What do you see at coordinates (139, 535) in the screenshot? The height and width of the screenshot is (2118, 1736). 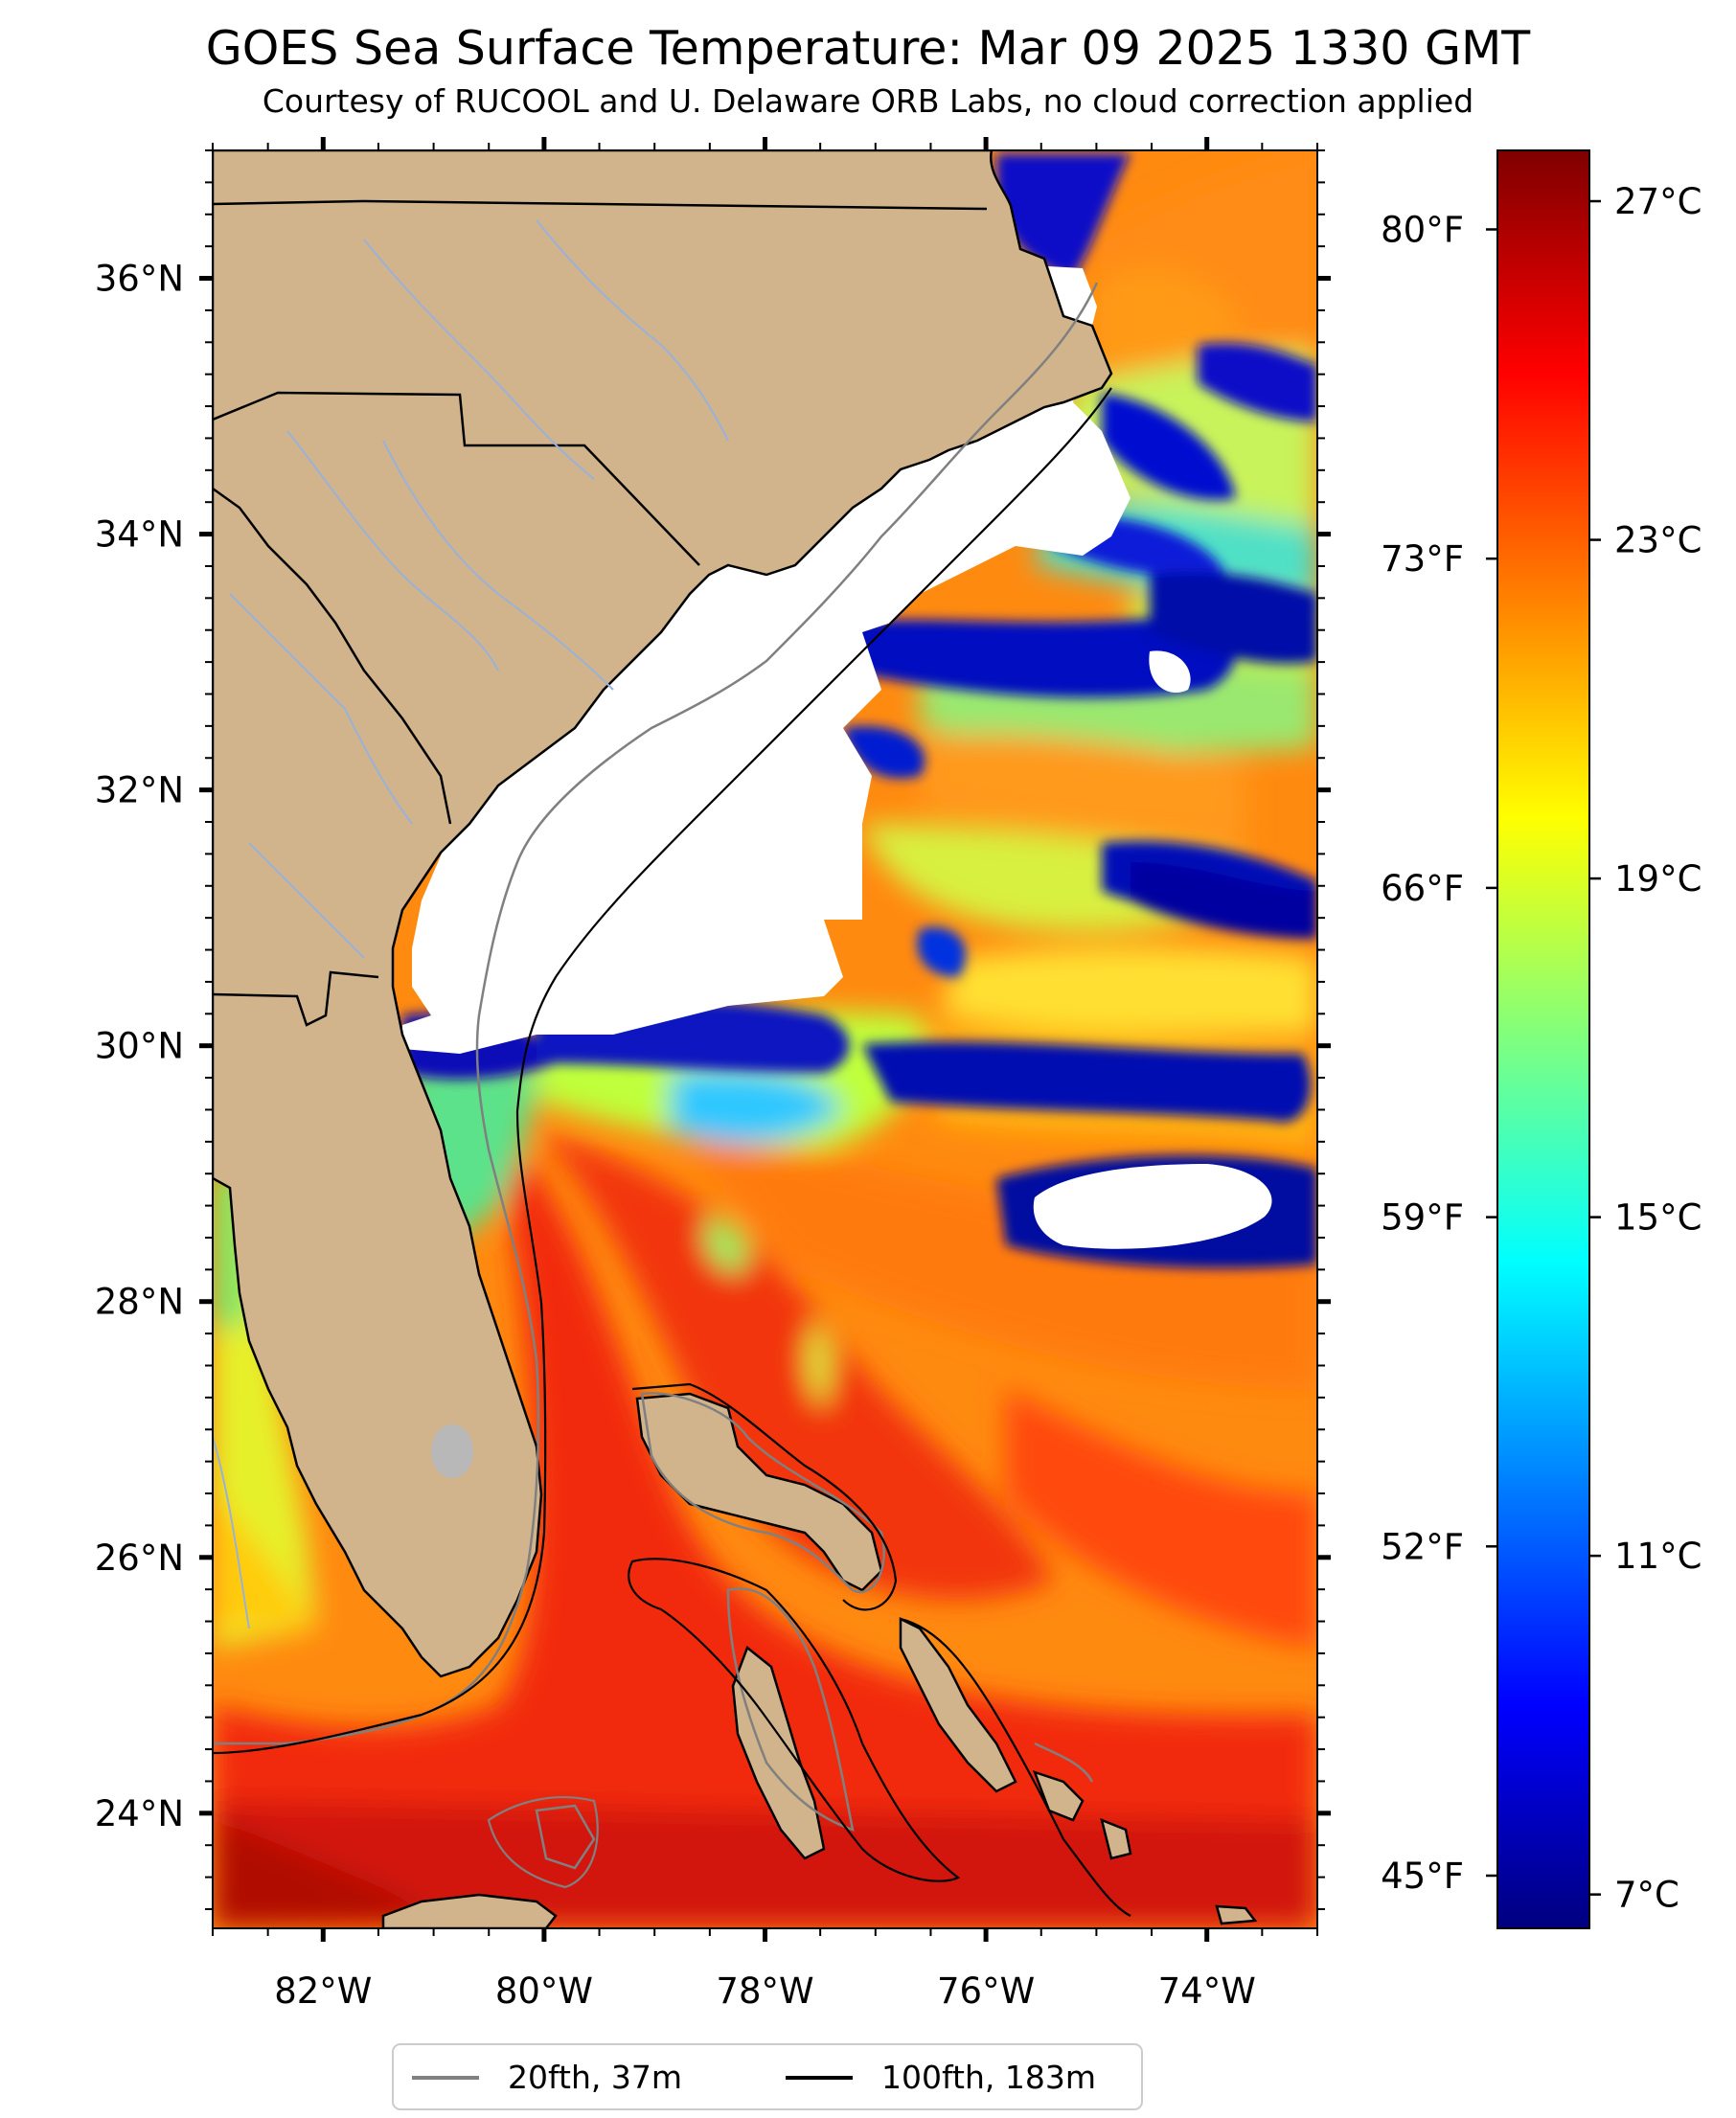 I see `lat-label: 34°N` at bounding box center [139, 535].